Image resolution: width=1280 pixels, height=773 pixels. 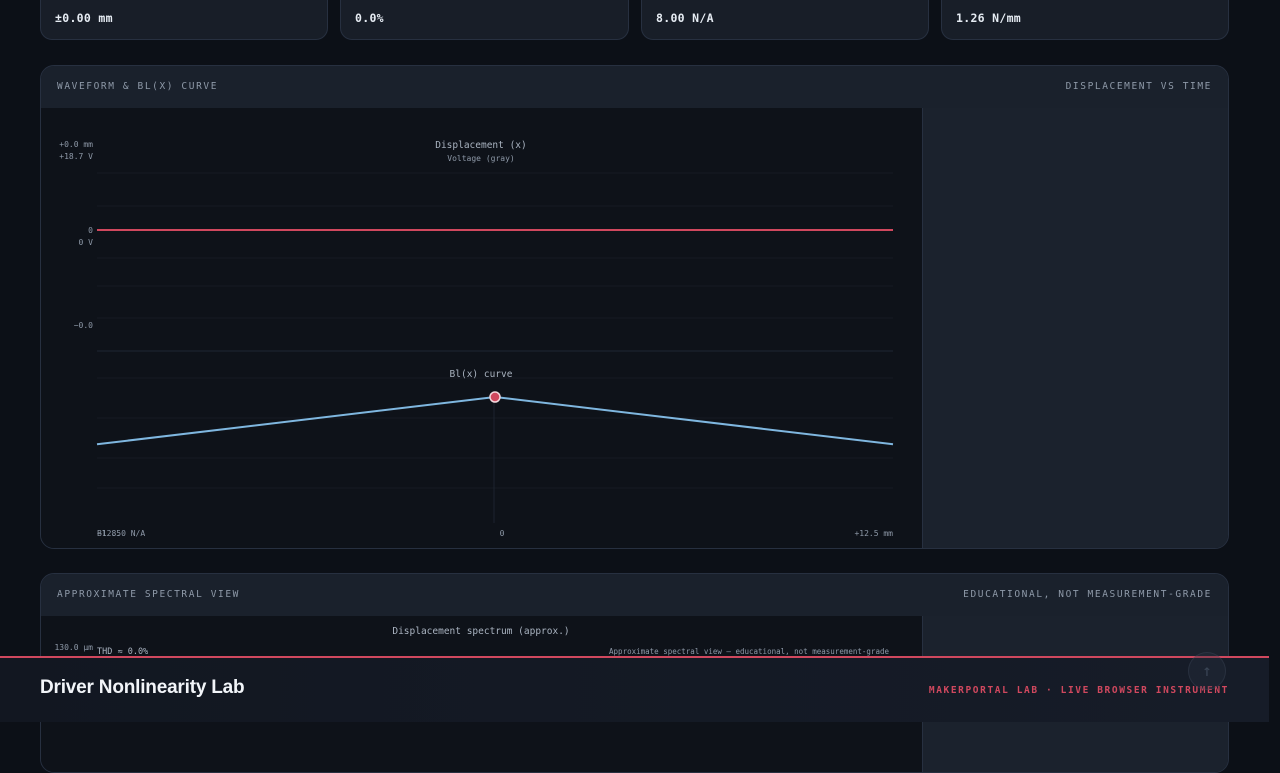 What do you see at coordinates (480, 158) in the screenshot?
I see `voltage-note: Voltage (gray)` at bounding box center [480, 158].